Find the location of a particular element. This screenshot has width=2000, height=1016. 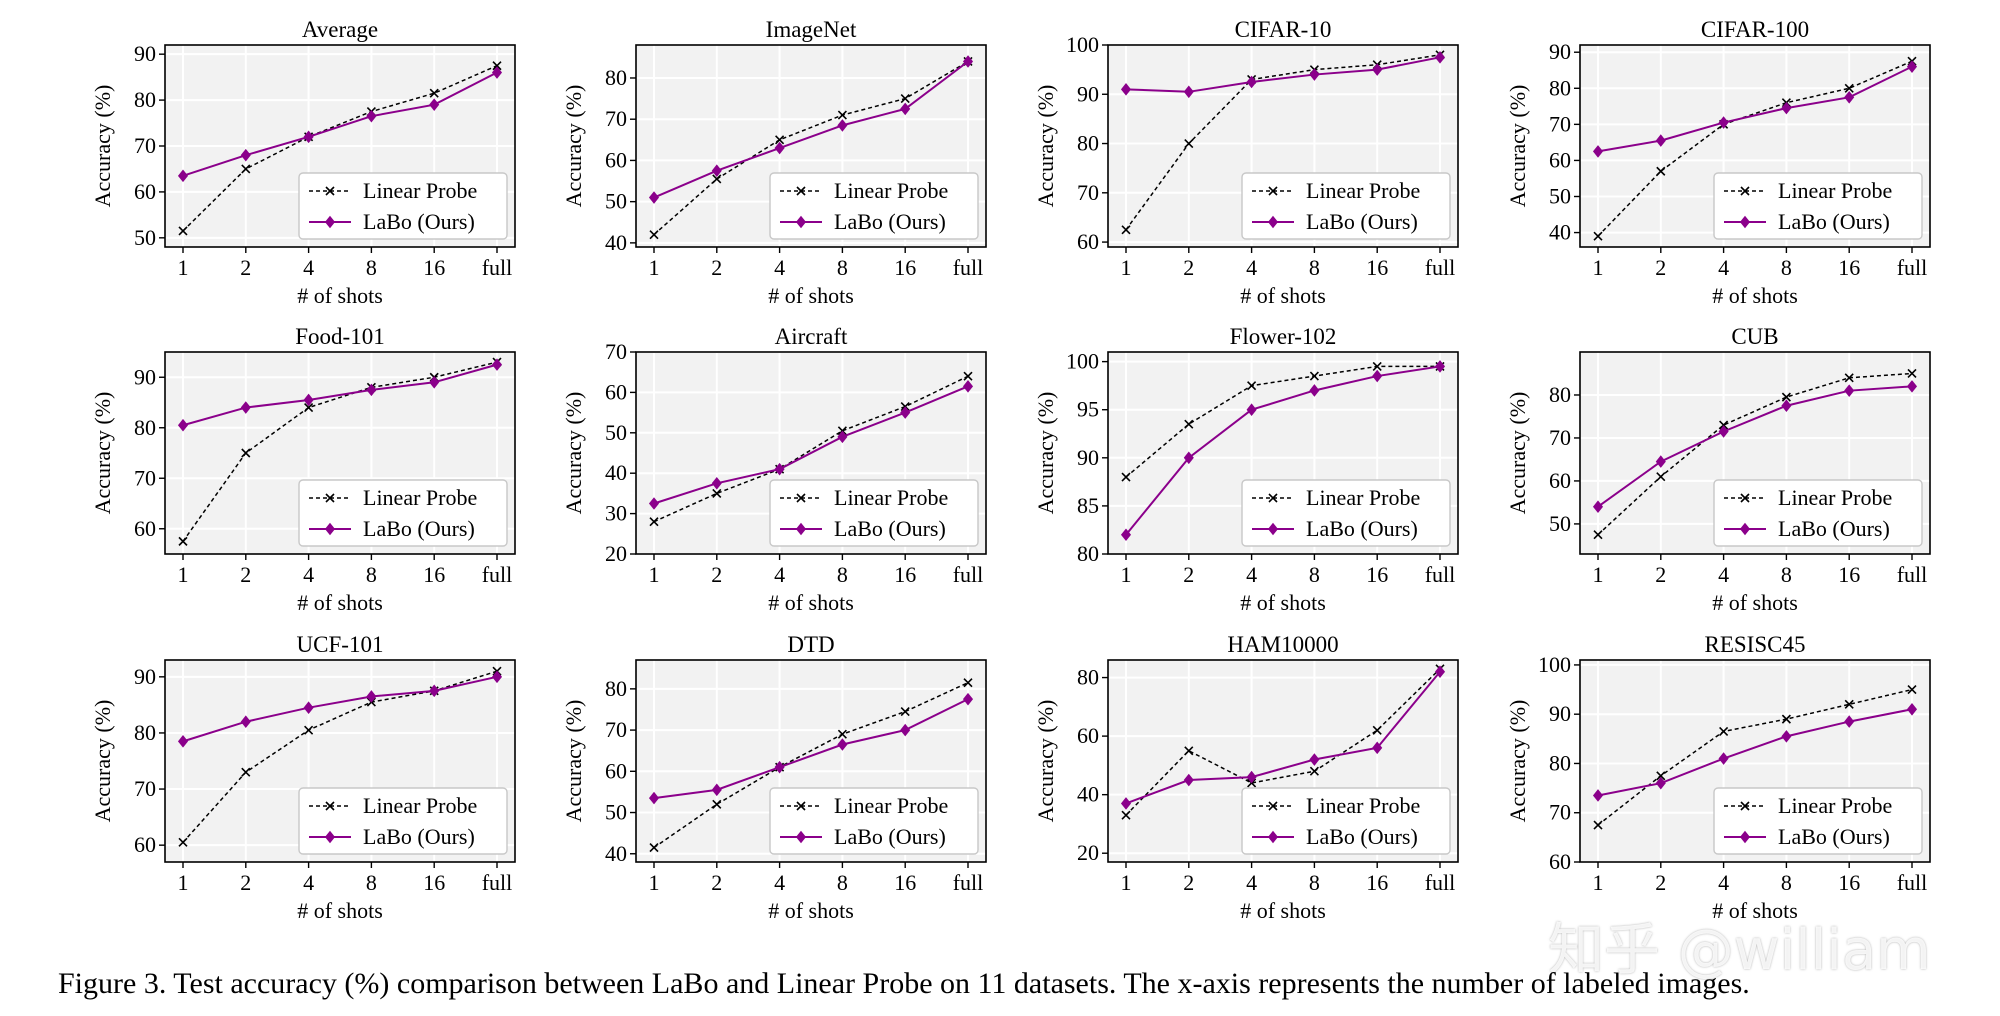

chart-title: DTD is located at coordinates (810, 644).